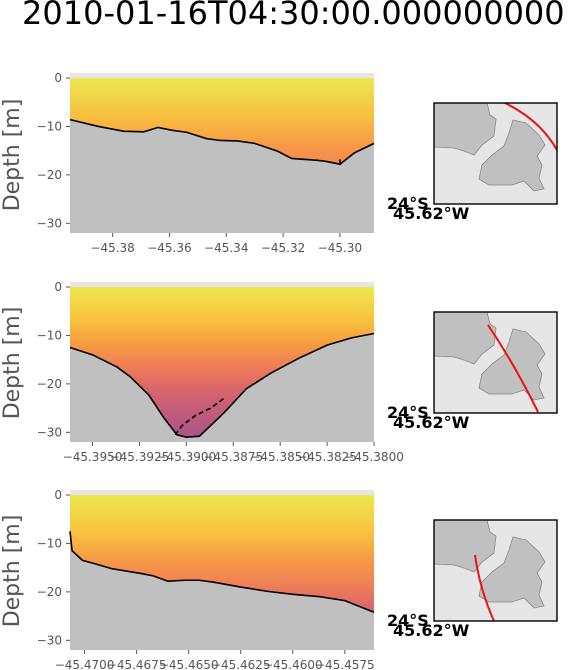 The width and height of the screenshot is (586, 670). Describe the element at coordinates (222, 284) in the screenshot. I see `panel-2-surface-band` at that location.